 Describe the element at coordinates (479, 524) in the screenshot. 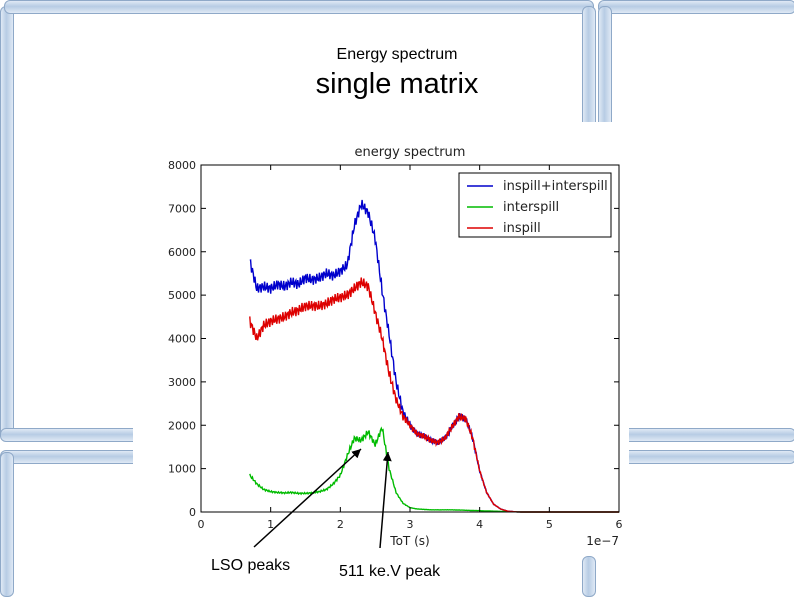

I see `x-tick-label: 4` at that location.